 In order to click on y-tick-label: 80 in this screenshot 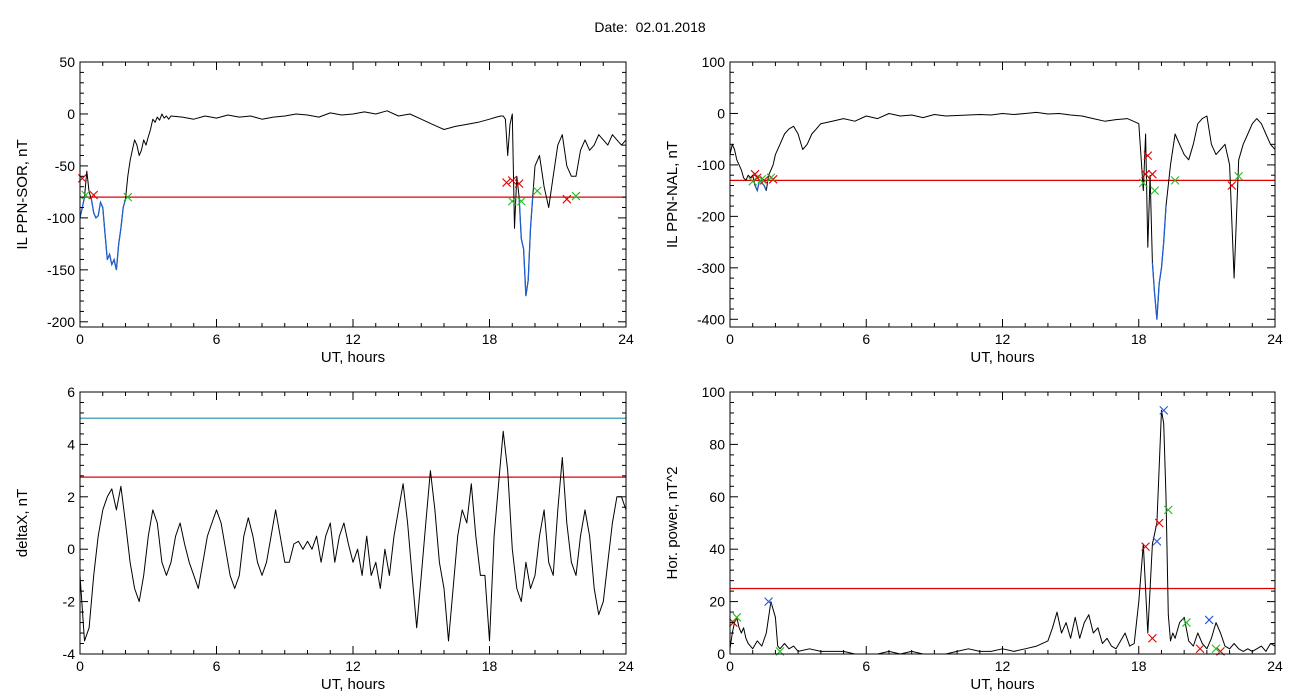, I will do `click(717, 444)`.